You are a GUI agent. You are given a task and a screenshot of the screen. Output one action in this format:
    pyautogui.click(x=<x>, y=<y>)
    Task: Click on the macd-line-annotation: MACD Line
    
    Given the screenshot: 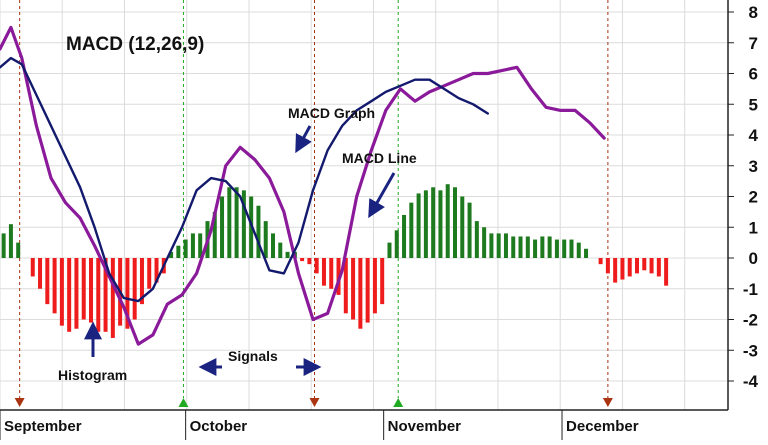 What is the action you would take?
    pyautogui.click(x=379, y=158)
    